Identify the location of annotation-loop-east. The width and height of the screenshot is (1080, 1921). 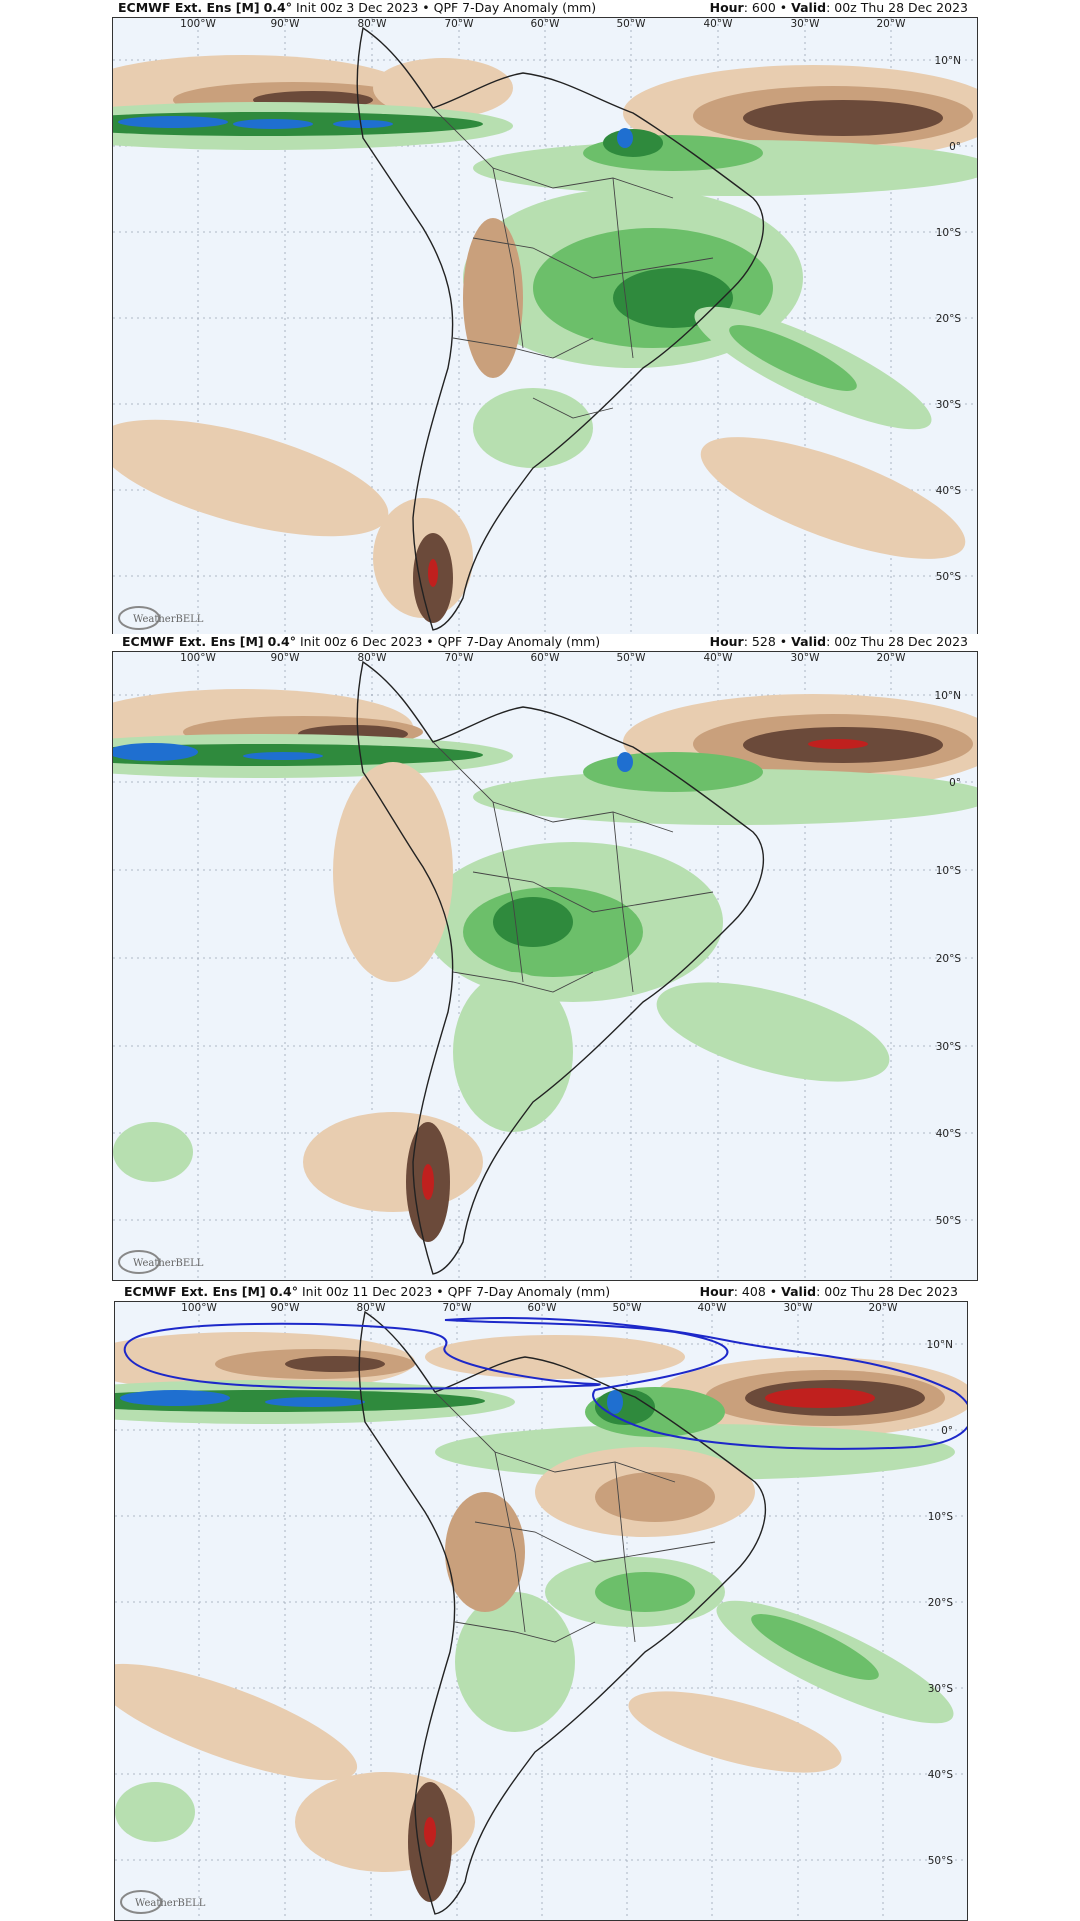
(705, 1383).